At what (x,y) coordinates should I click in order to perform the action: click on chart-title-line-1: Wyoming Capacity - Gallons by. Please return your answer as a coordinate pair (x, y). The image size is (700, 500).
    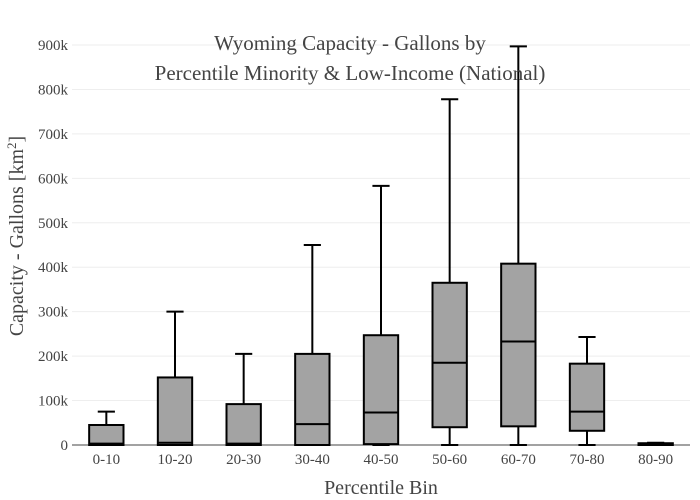
    Looking at the image, I should click on (350, 43).